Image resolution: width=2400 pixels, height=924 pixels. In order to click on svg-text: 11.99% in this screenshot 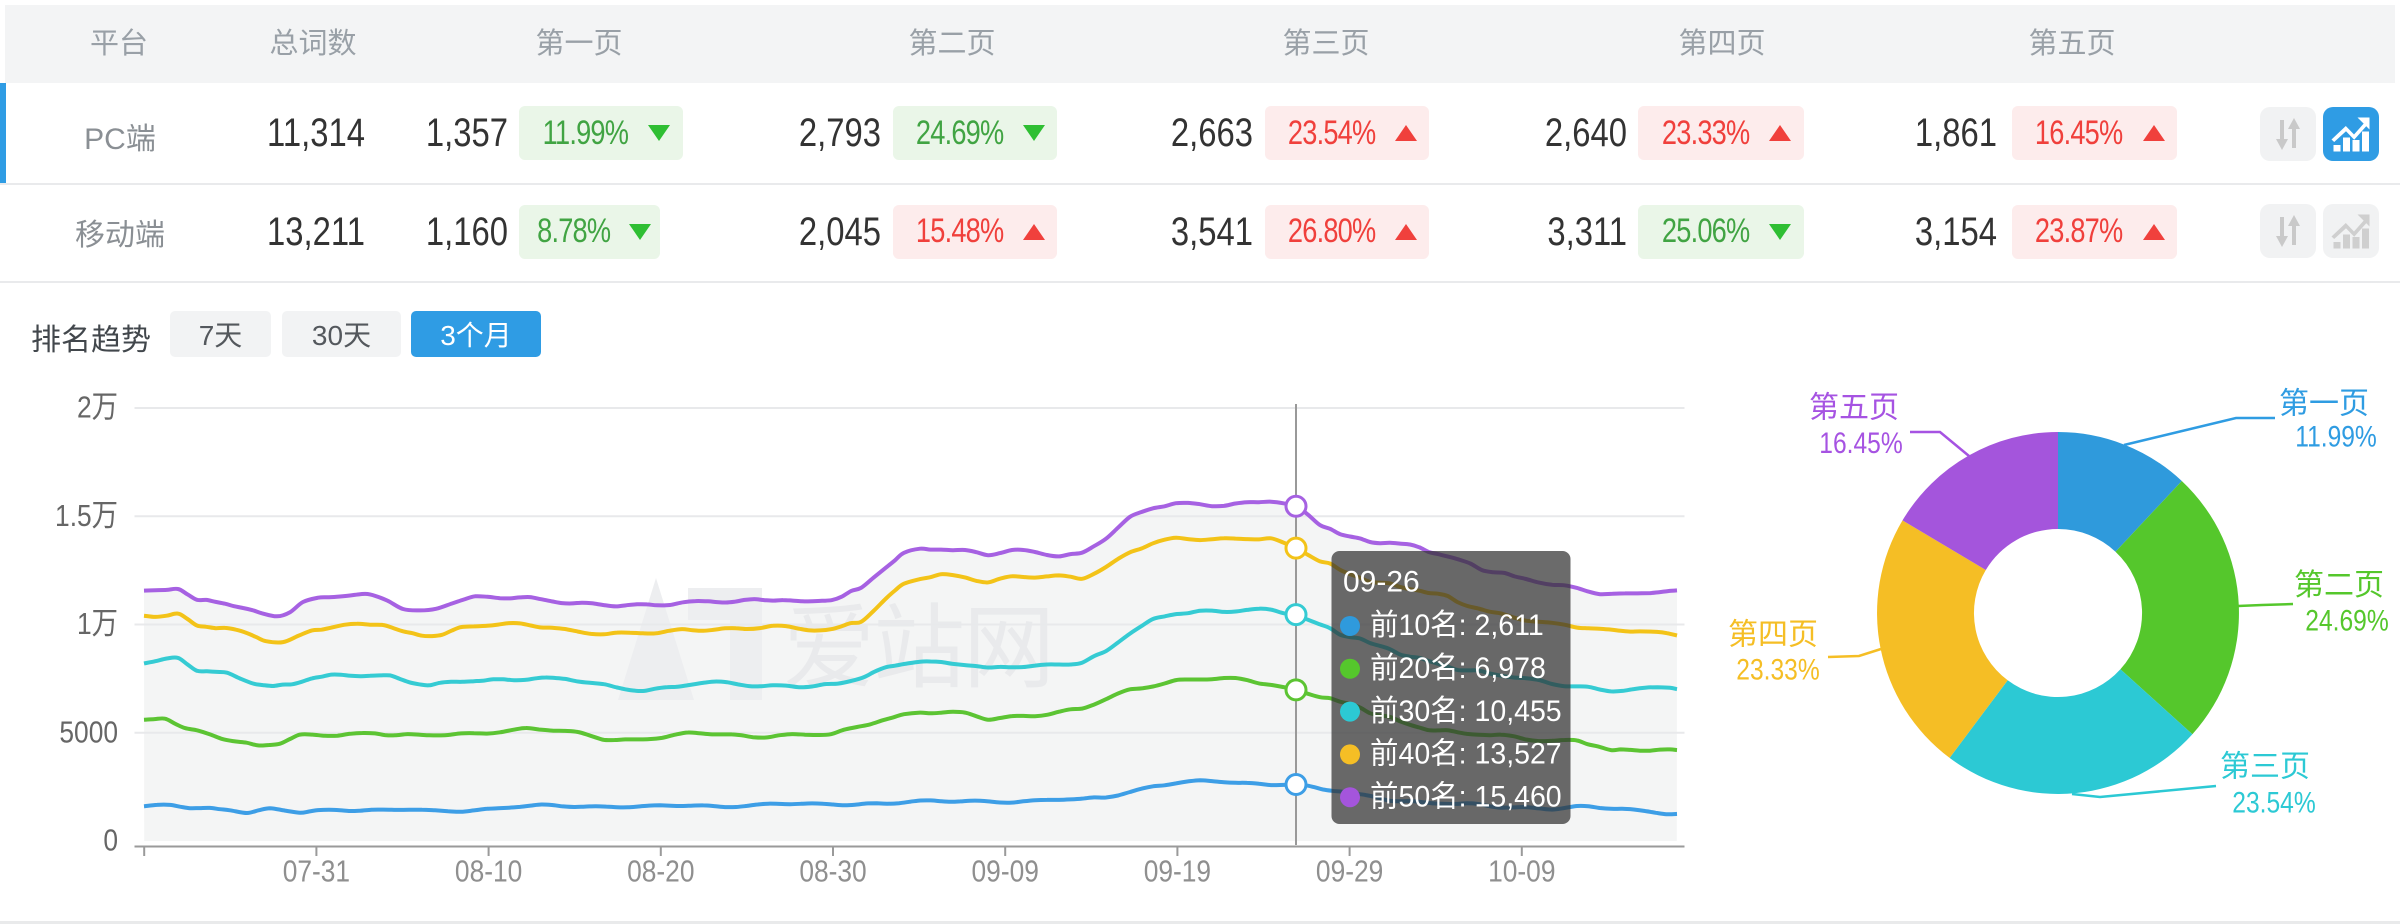, I will do `click(2336, 436)`.